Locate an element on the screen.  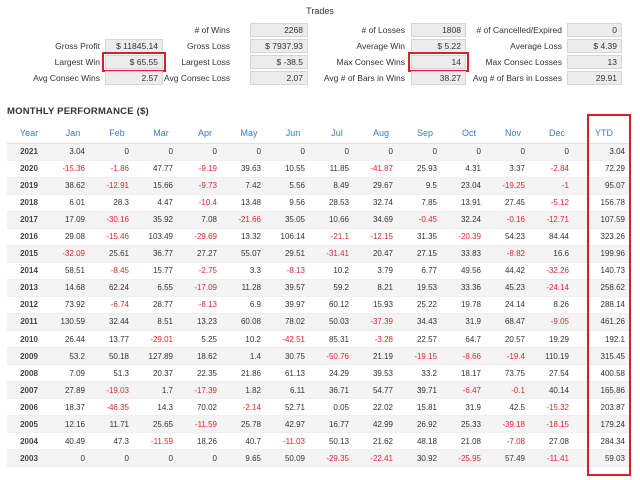
stat-label: Largest Win is located at coordinates (77, 62).